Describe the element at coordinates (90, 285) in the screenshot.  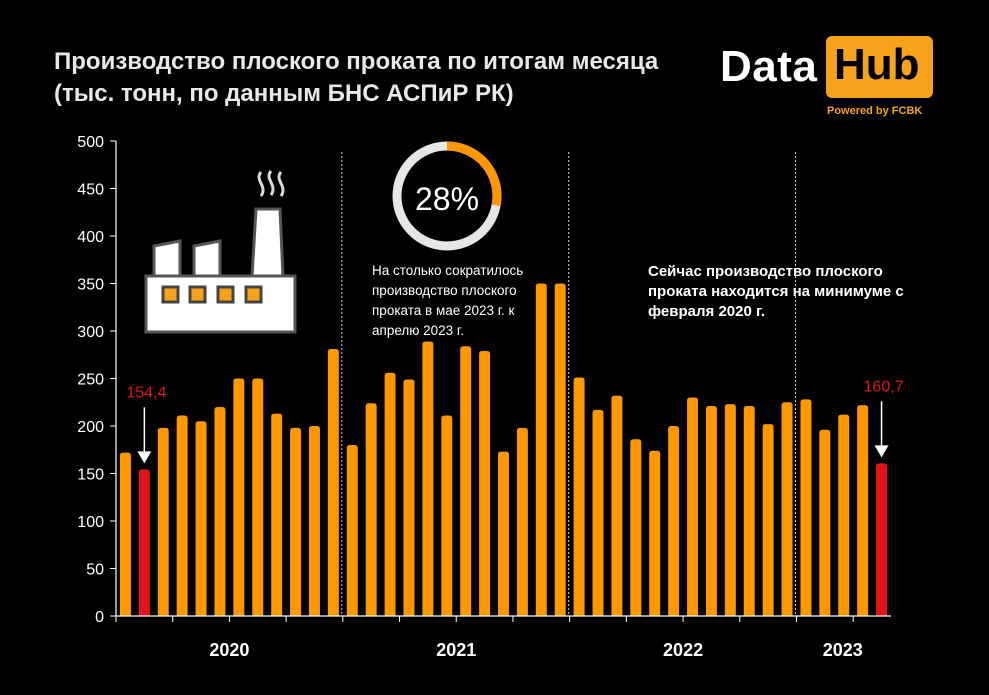
I see `y-tick-label: 350` at that location.